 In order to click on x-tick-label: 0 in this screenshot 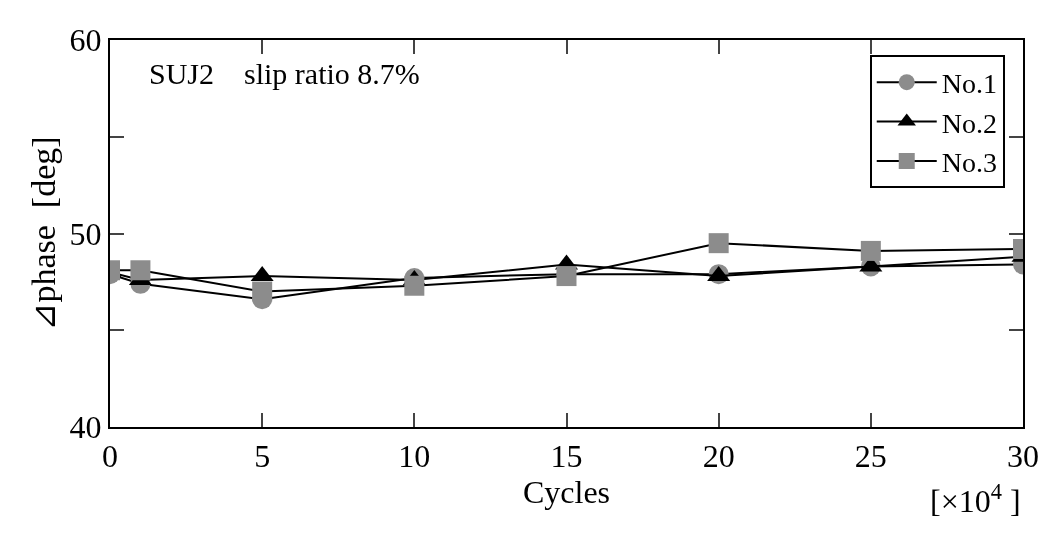, I will do `click(110, 456)`.